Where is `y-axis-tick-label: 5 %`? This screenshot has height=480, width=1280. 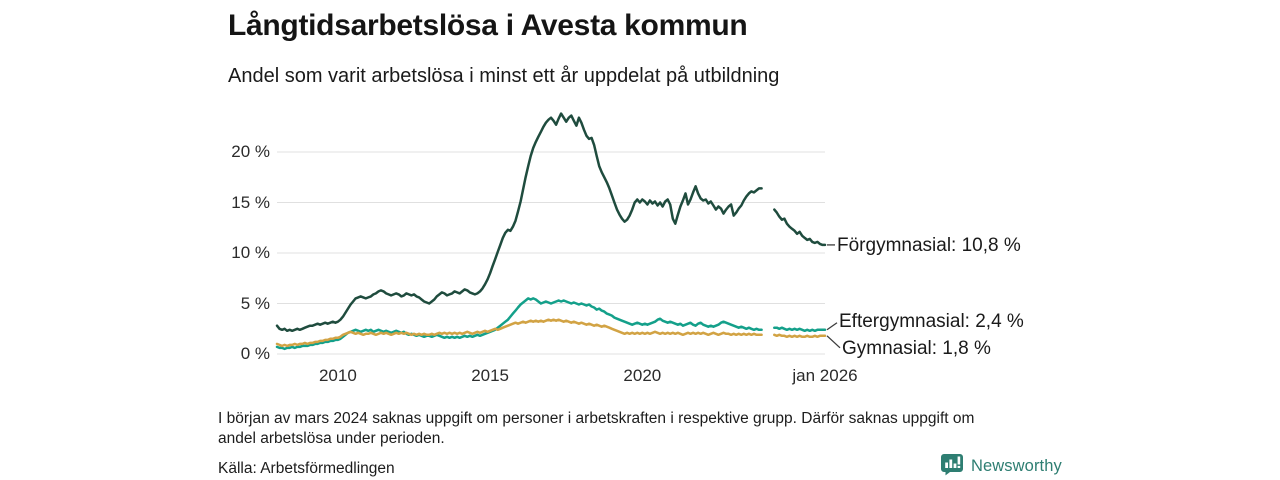 y-axis-tick-label: 5 % is located at coordinates (255, 303).